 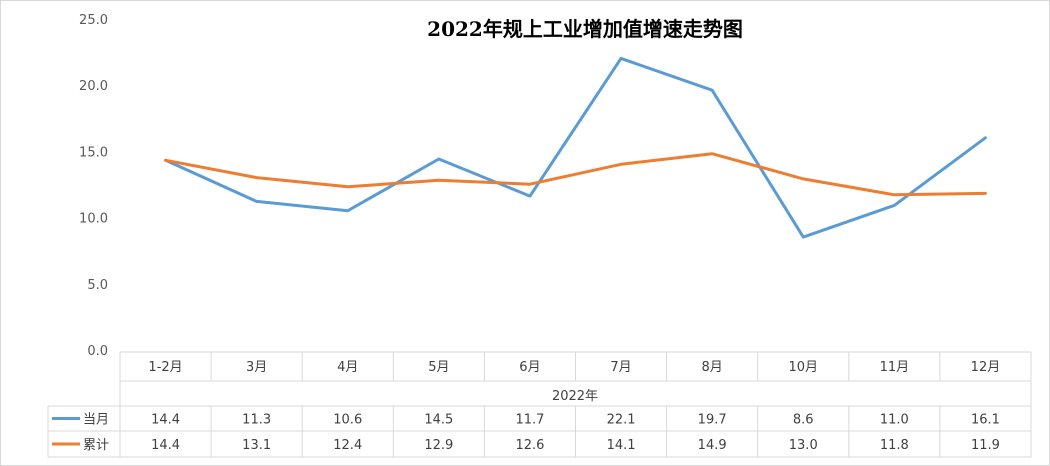 What do you see at coordinates (347, 445) in the screenshot?
I see `data-label: 12.4` at bounding box center [347, 445].